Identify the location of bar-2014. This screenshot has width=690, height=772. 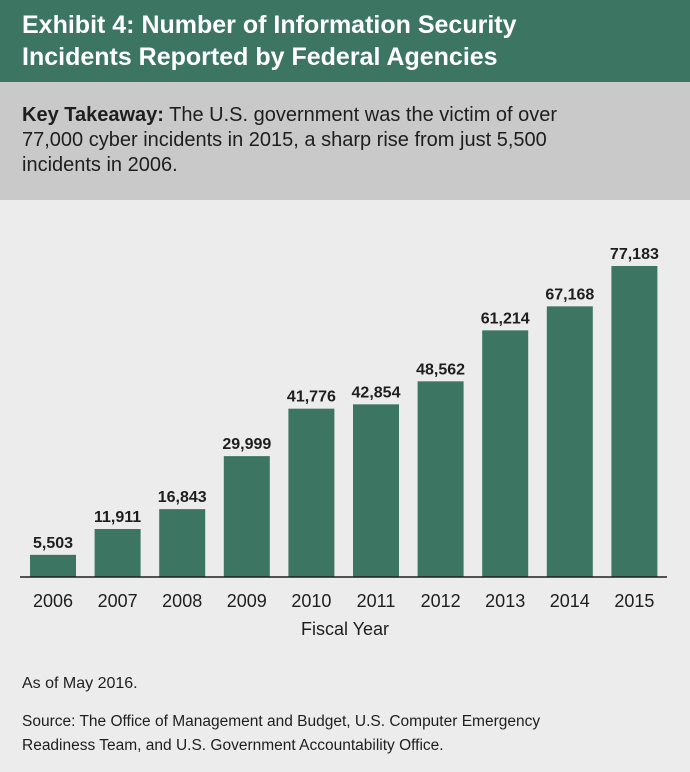
(569, 441).